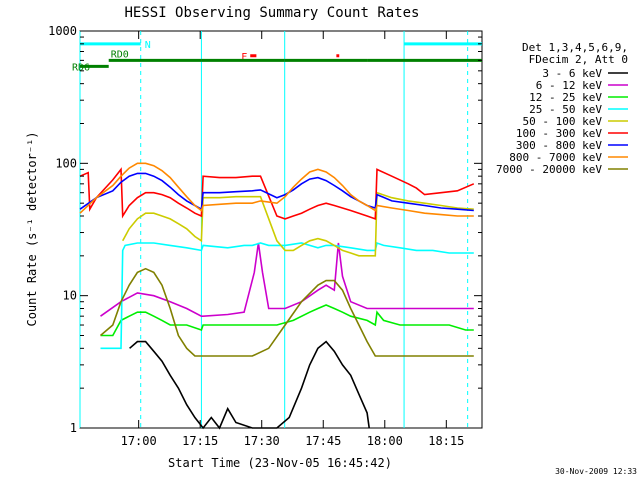  What do you see at coordinates (148, 45) in the screenshot?
I see `annotation-label-0: N` at bounding box center [148, 45].